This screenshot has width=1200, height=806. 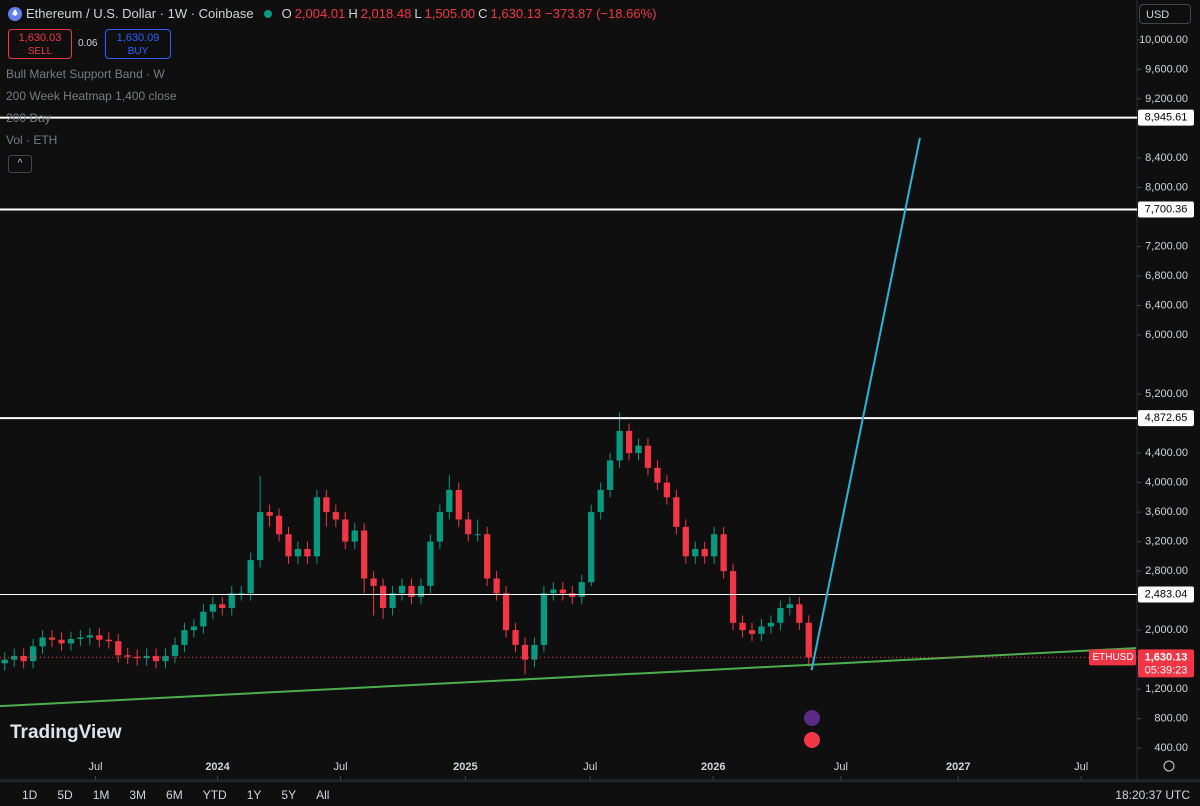 I want to click on x-tick-label: 2025, so click(x=465, y=767).